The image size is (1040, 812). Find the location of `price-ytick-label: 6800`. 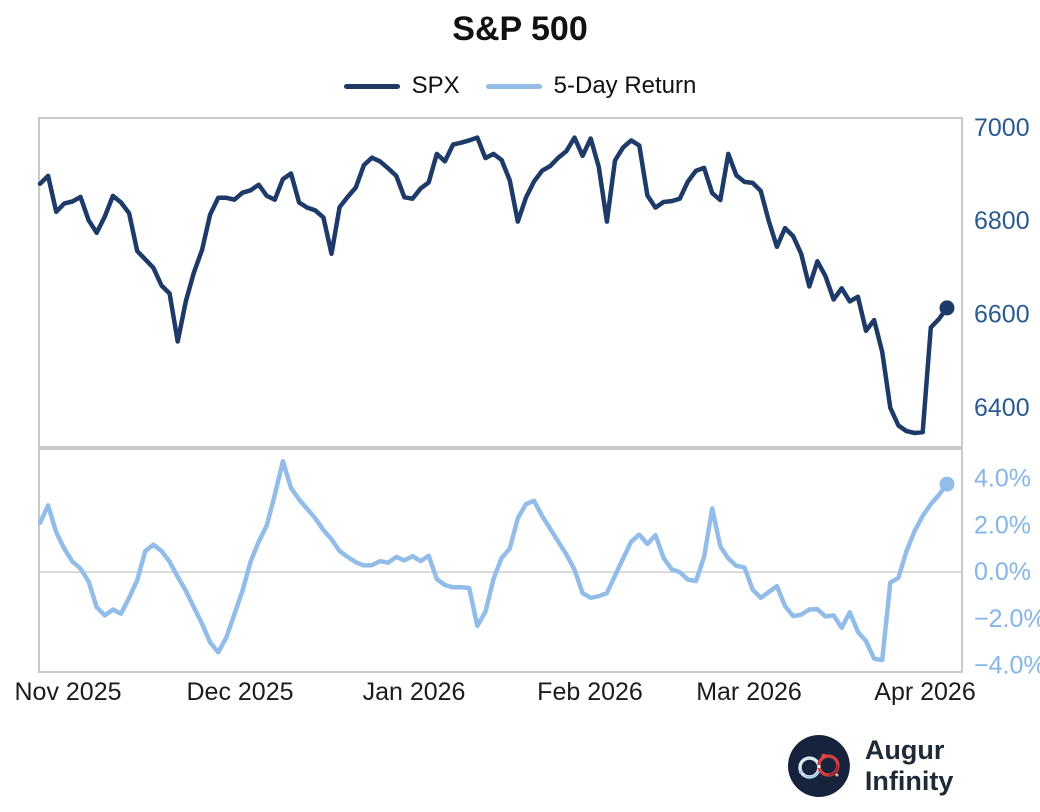

price-ytick-label: 6800 is located at coordinates (1002, 221).